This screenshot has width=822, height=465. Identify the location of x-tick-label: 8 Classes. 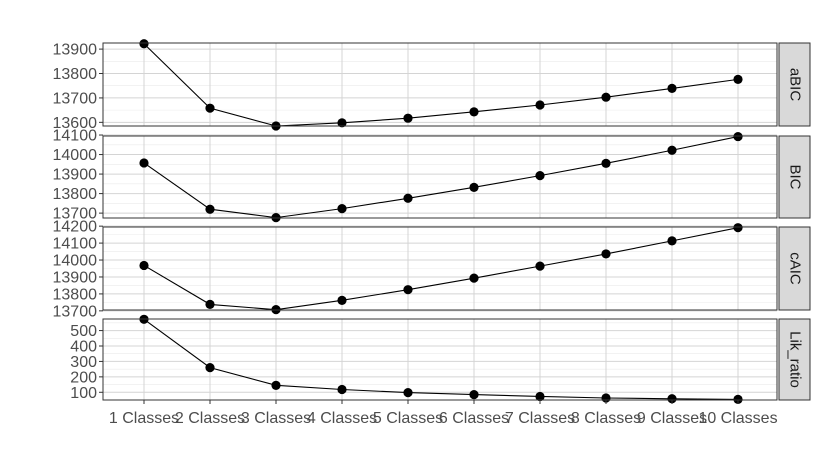
(606, 418).